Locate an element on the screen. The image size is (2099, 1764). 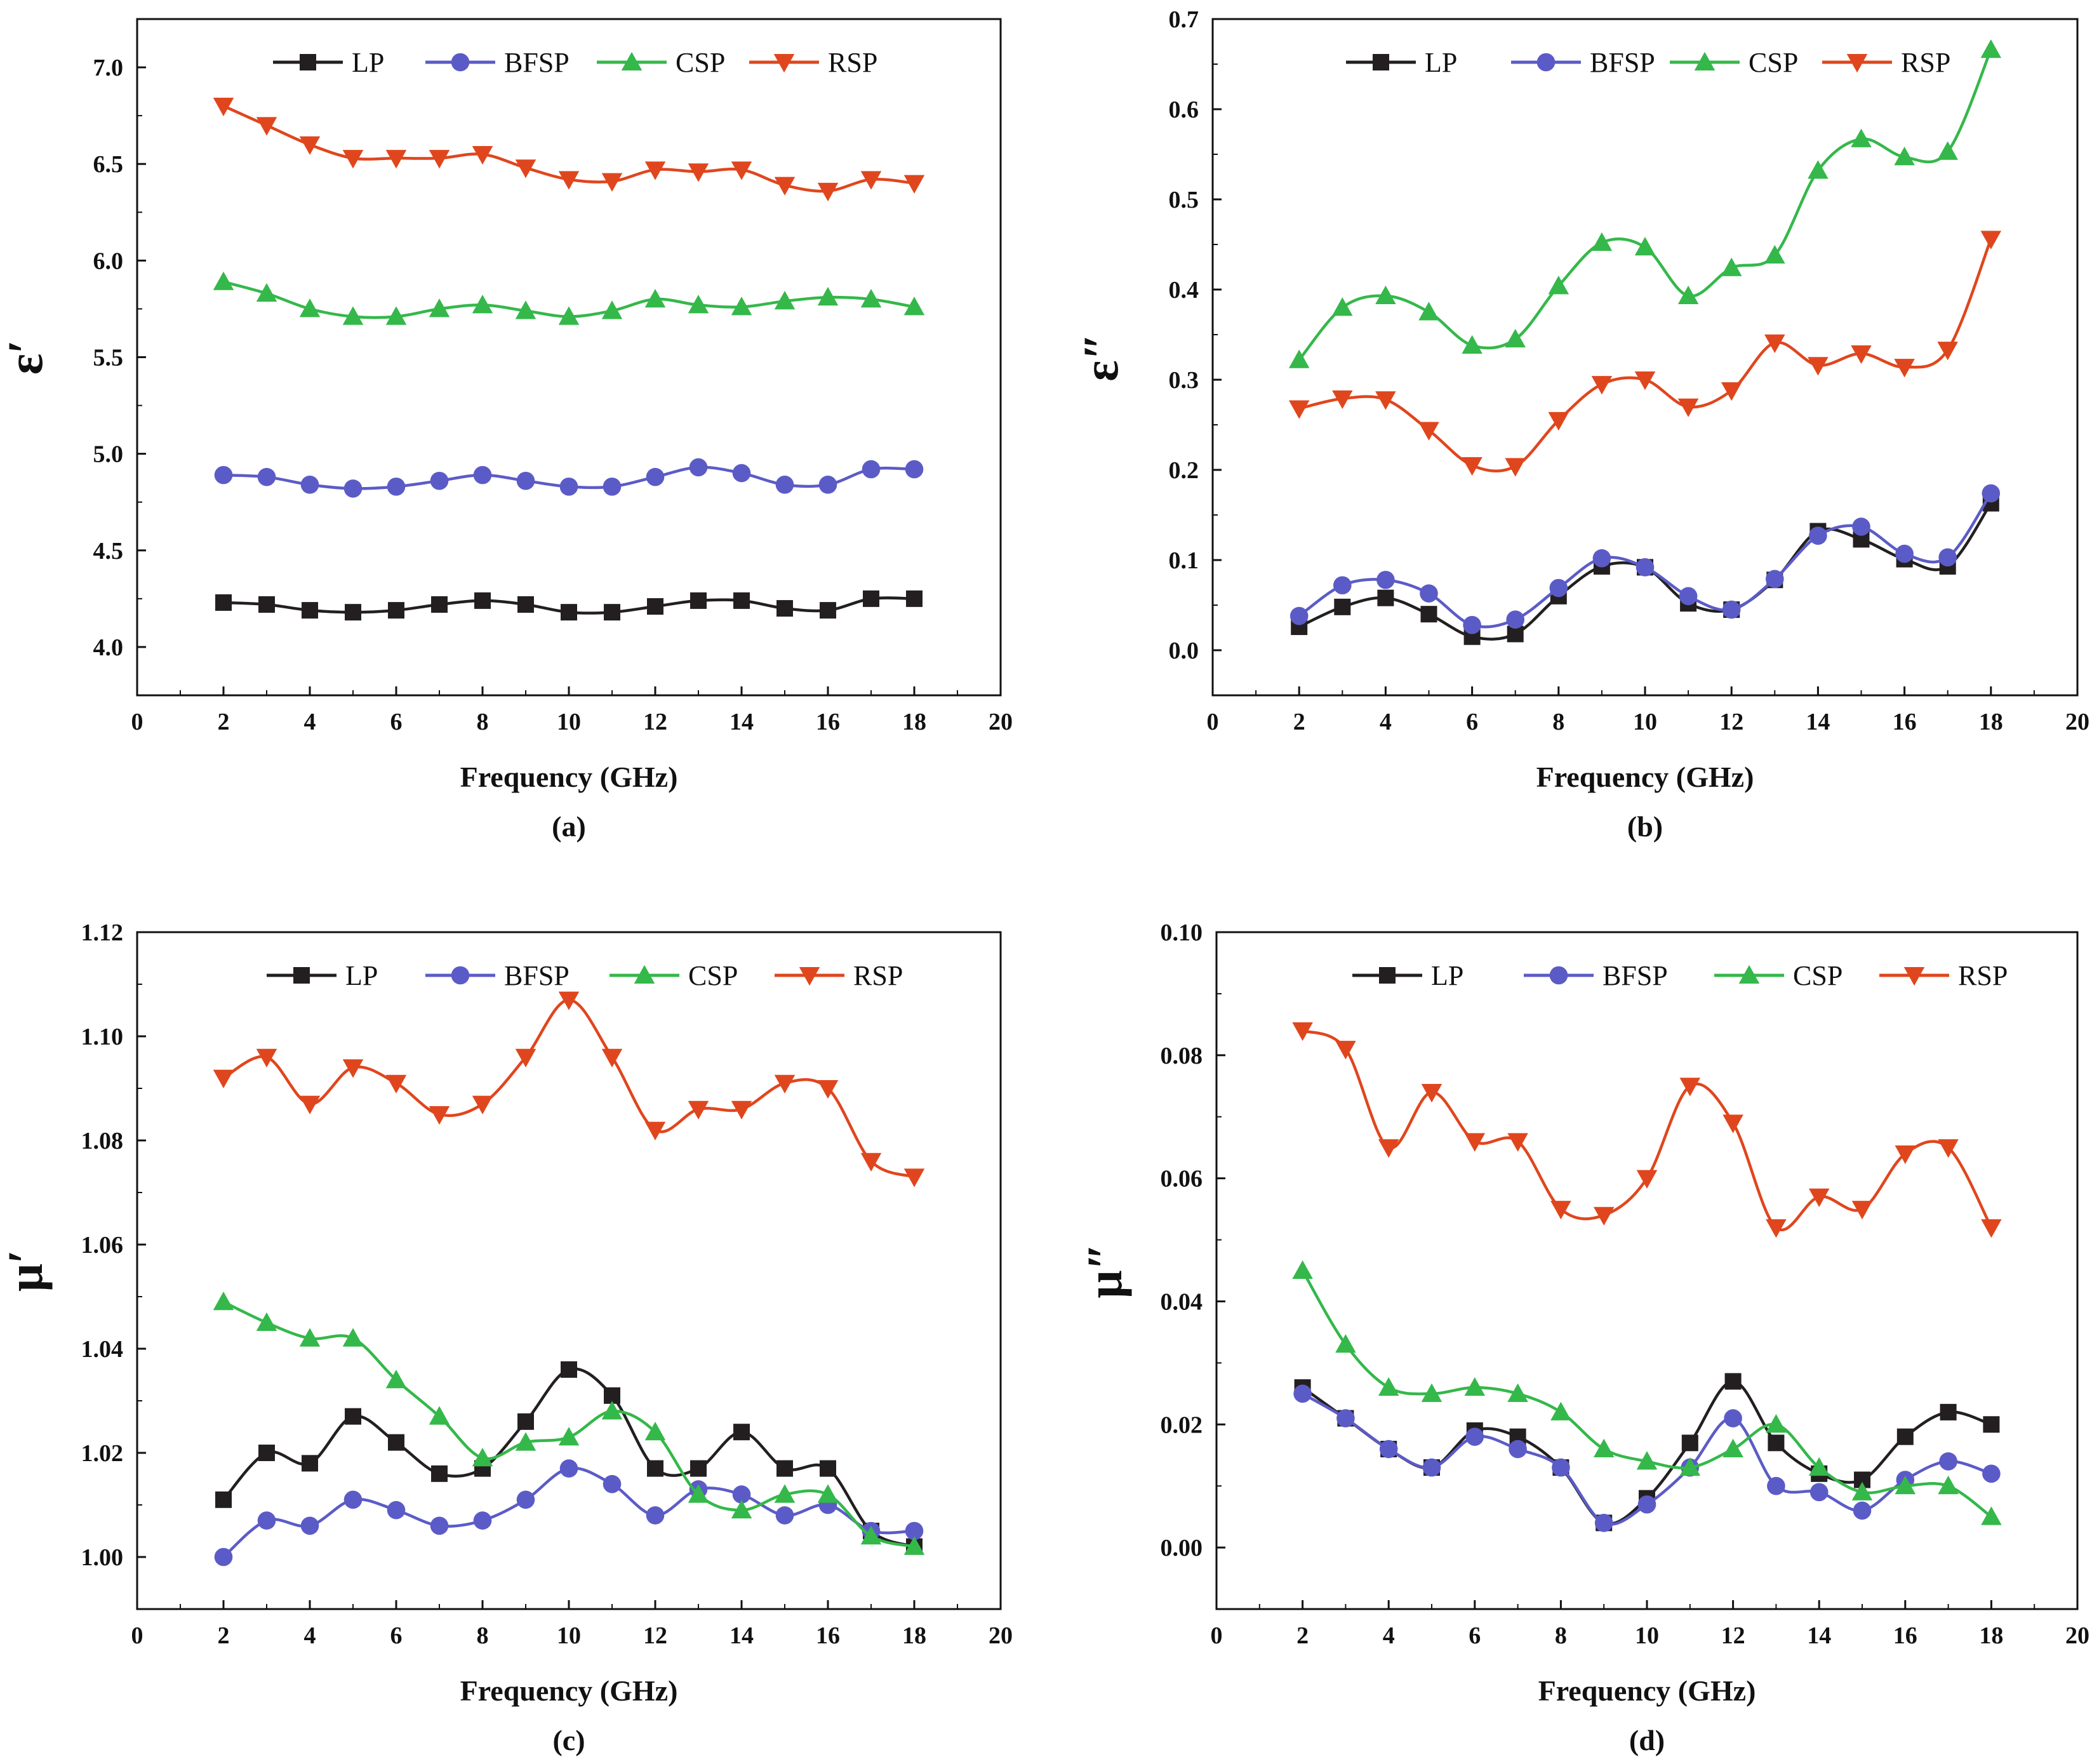
legend-label-rsp: RSP is located at coordinates (878, 975).